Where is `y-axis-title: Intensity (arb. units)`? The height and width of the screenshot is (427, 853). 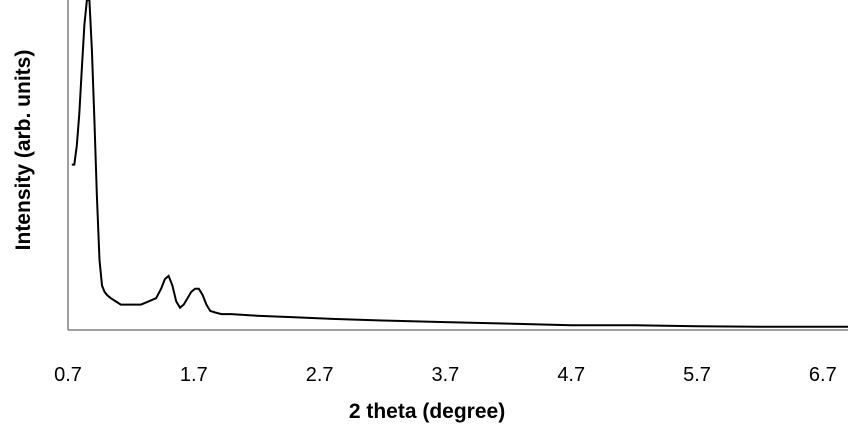 y-axis-title: Intensity (arb. units) is located at coordinates (23, 150).